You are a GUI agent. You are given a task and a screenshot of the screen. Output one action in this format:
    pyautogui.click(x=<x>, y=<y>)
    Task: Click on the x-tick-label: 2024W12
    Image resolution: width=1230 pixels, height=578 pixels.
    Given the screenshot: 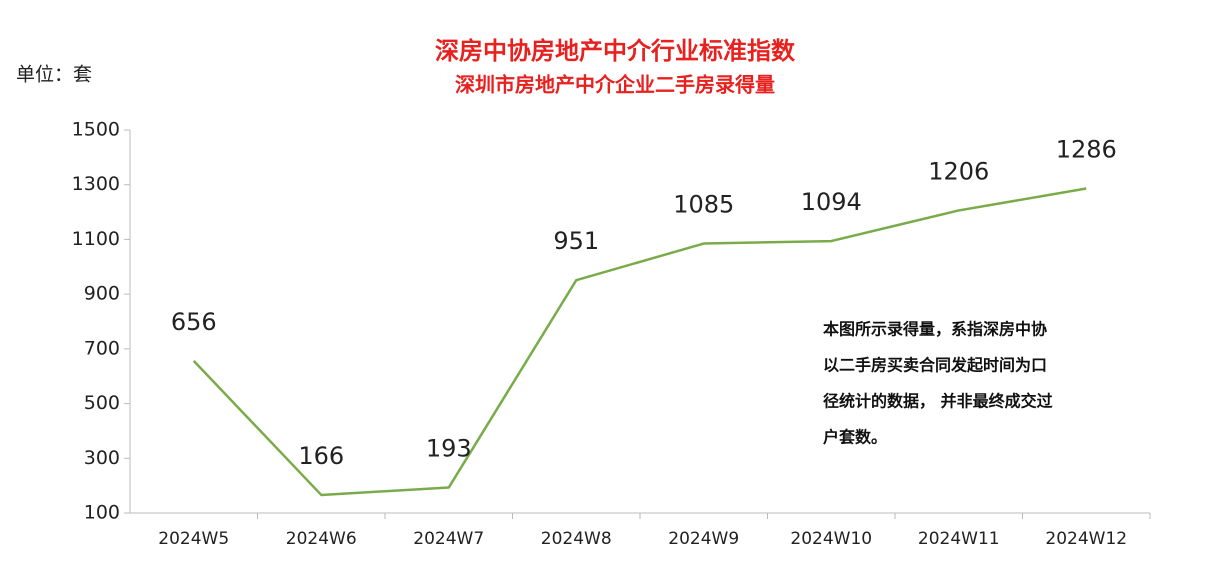 What is the action you would take?
    pyautogui.click(x=1086, y=539)
    